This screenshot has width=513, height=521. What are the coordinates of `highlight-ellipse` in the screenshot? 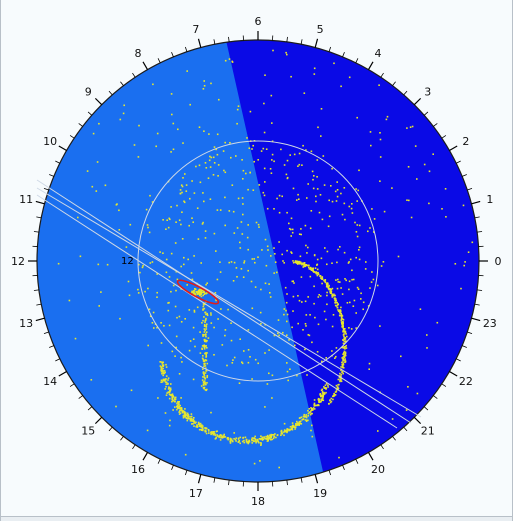 It's located at (197, 292).